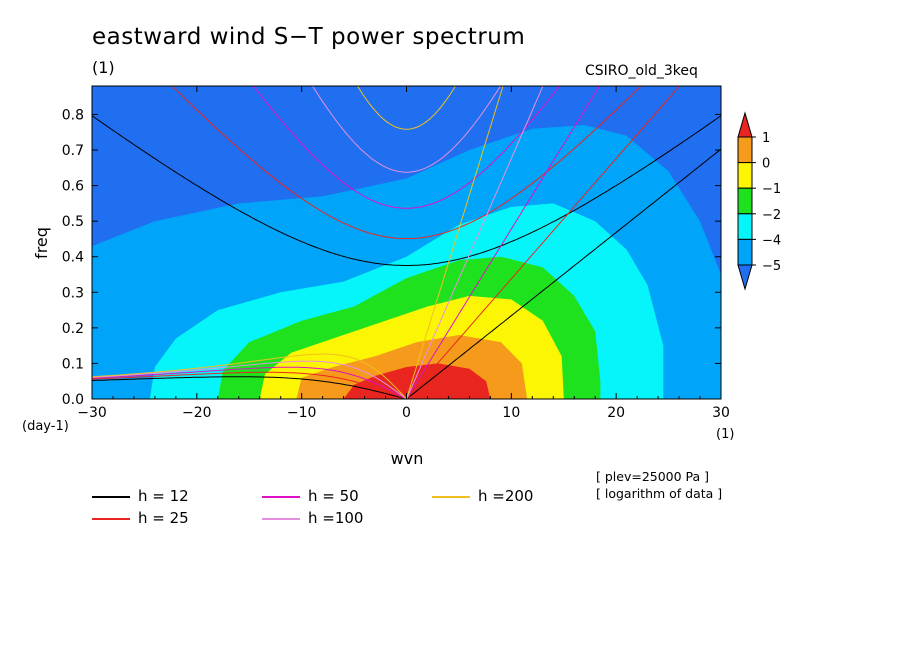 Image resolution: width=904 pixels, height=654 pixels. Describe the element at coordinates (759, 201) in the screenshot. I see `colorbar: 1 0 −1 −2 −4 −5` at that location.